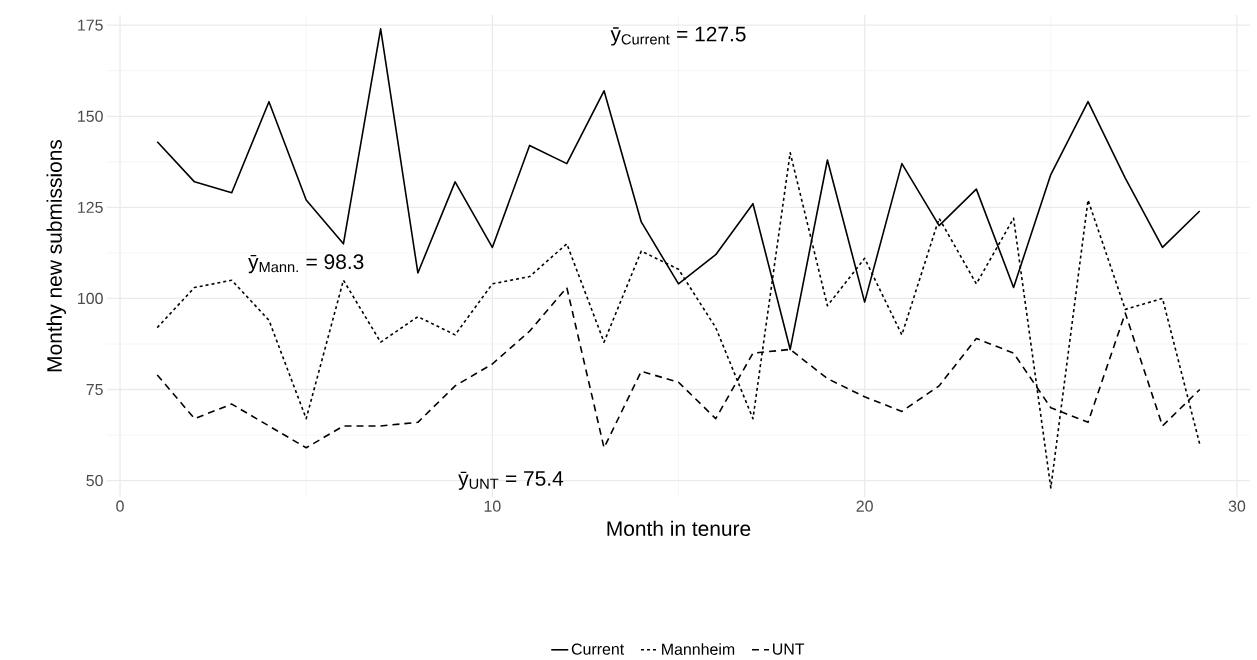  Describe the element at coordinates (56, 255) in the screenshot. I see `y-axis-title: Monthy new submissions` at that location.